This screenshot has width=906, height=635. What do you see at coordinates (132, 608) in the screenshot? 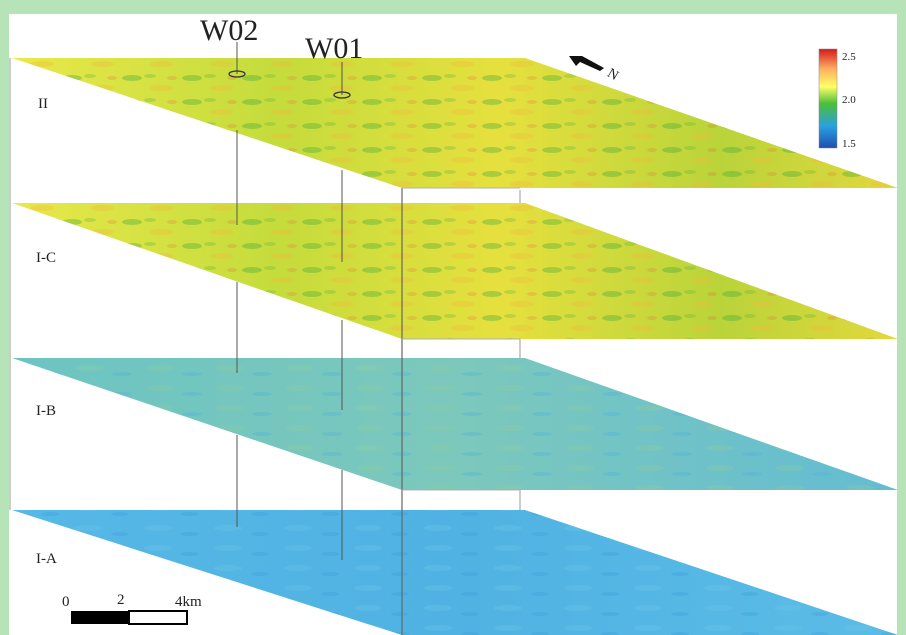
I see `scale-bar: 0 2 4km` at bounding box center [132, 608].